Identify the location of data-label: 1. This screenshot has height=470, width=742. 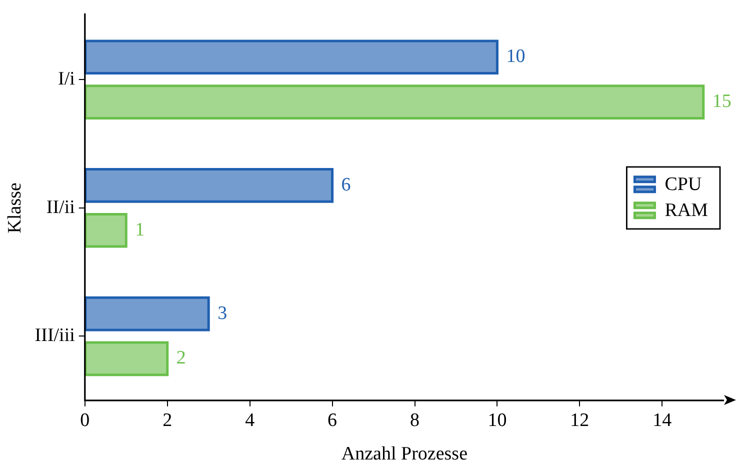
(140, 229).